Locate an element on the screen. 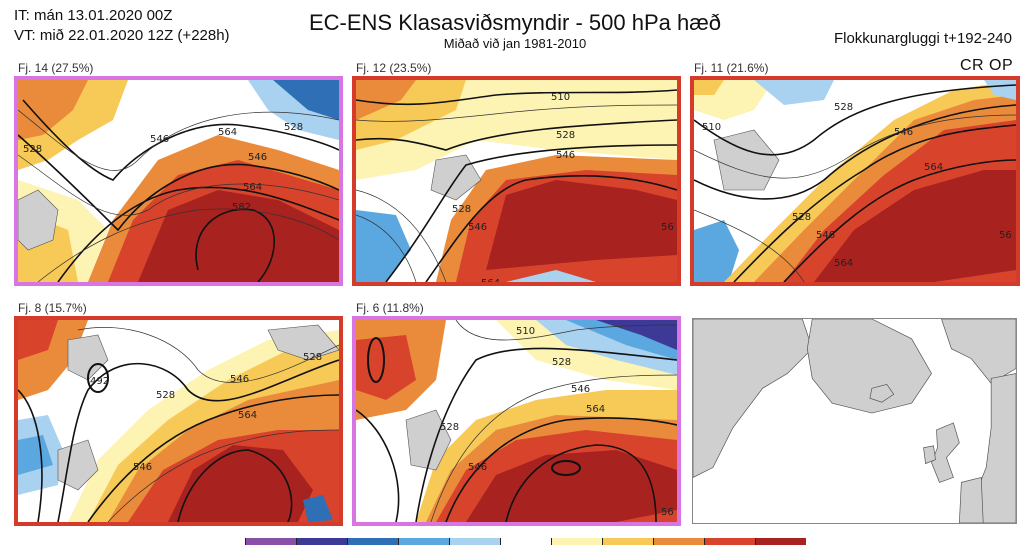  reference-map is located at coordinates (854, 421).